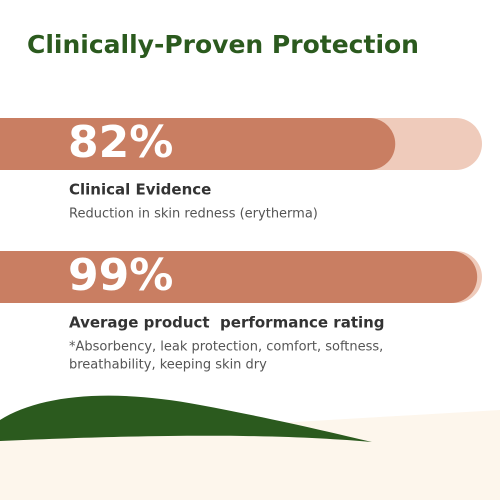  Describe the element at coordinates (120, 142) in the screenshot. I see `value-label: 82%` at that location.